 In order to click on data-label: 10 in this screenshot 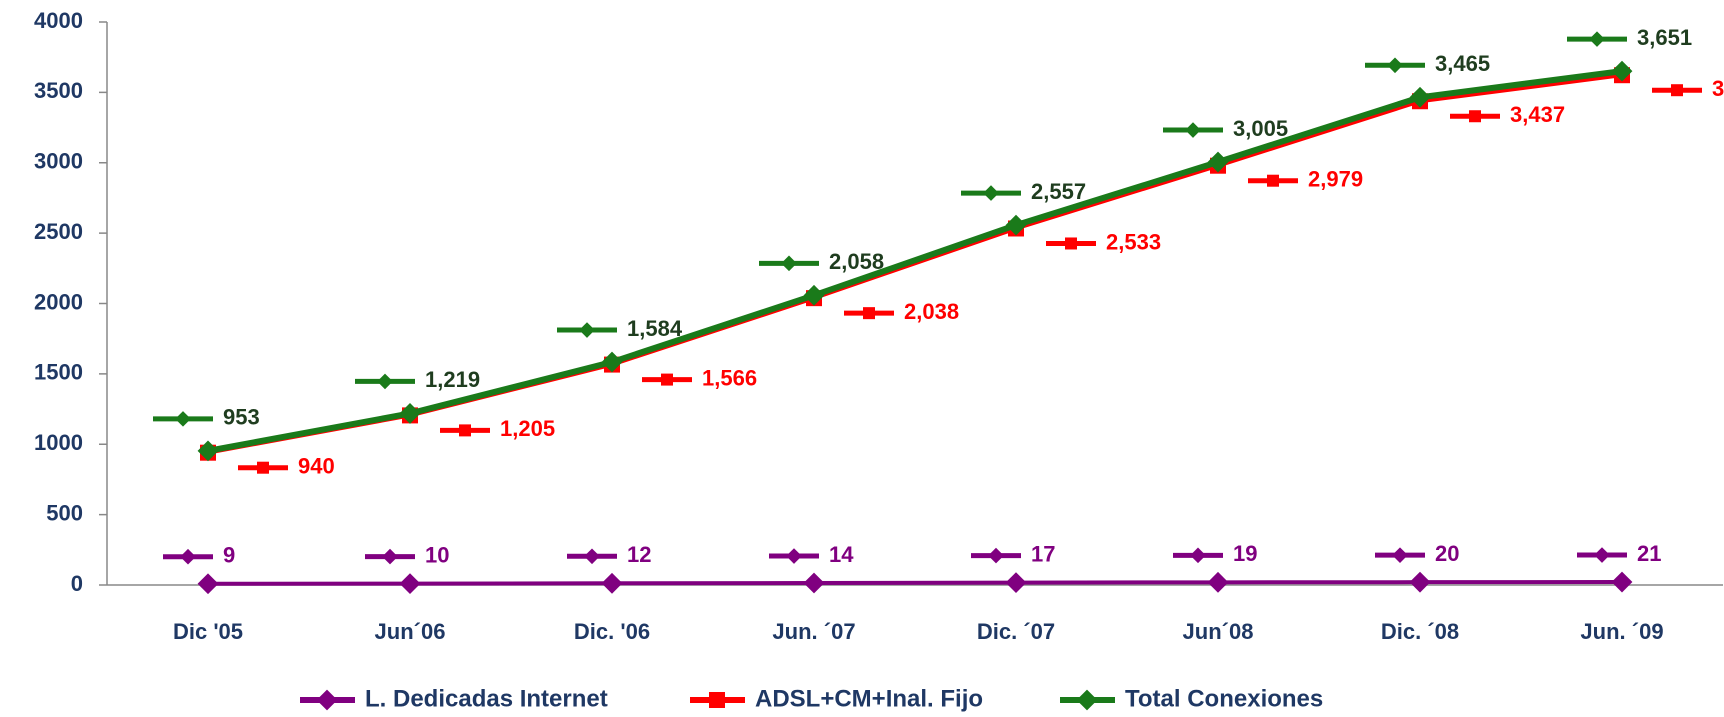, I will do `click(437, 554)`.